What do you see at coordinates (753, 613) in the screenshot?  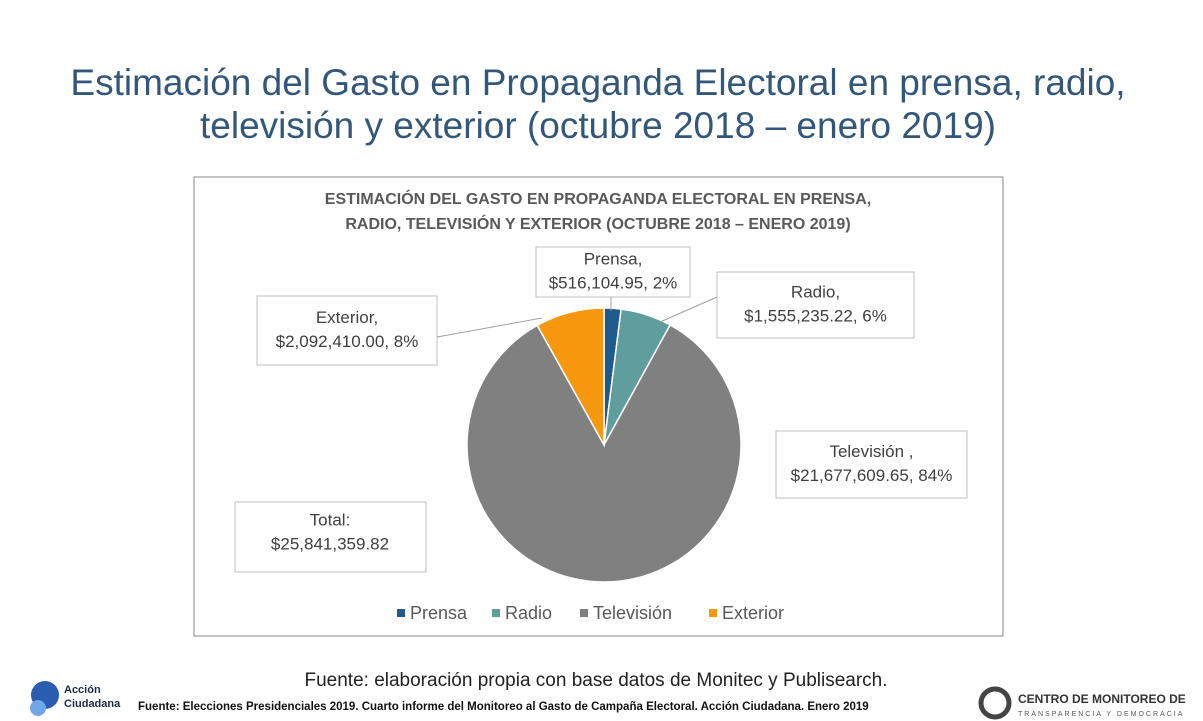 I see `legend-label: Exterior` at bounding box center [753, 613].